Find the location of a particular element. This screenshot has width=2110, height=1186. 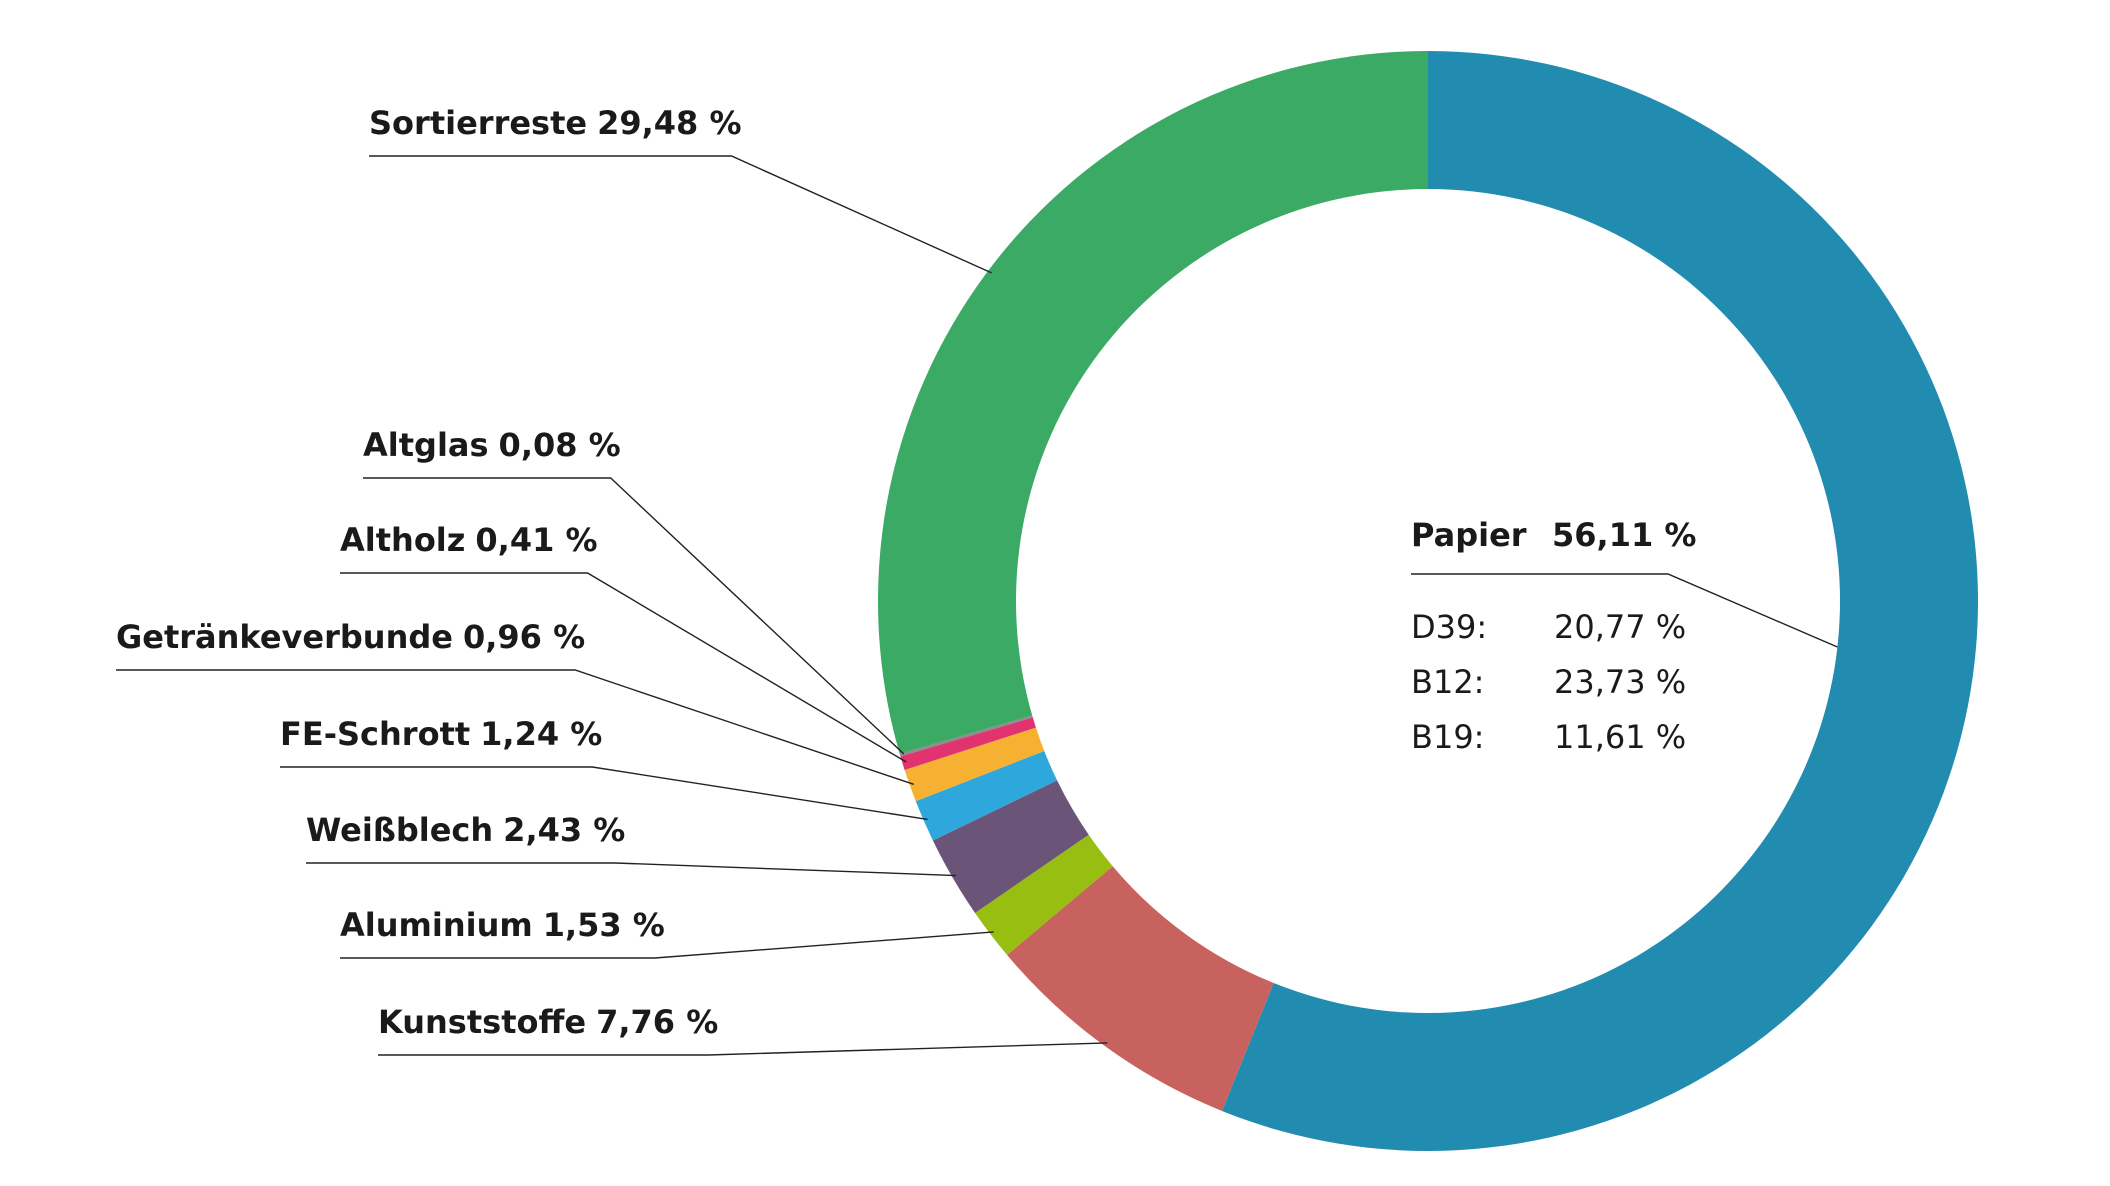

breakdown-value: 11,61 % is located at coordinates (1620, 737).